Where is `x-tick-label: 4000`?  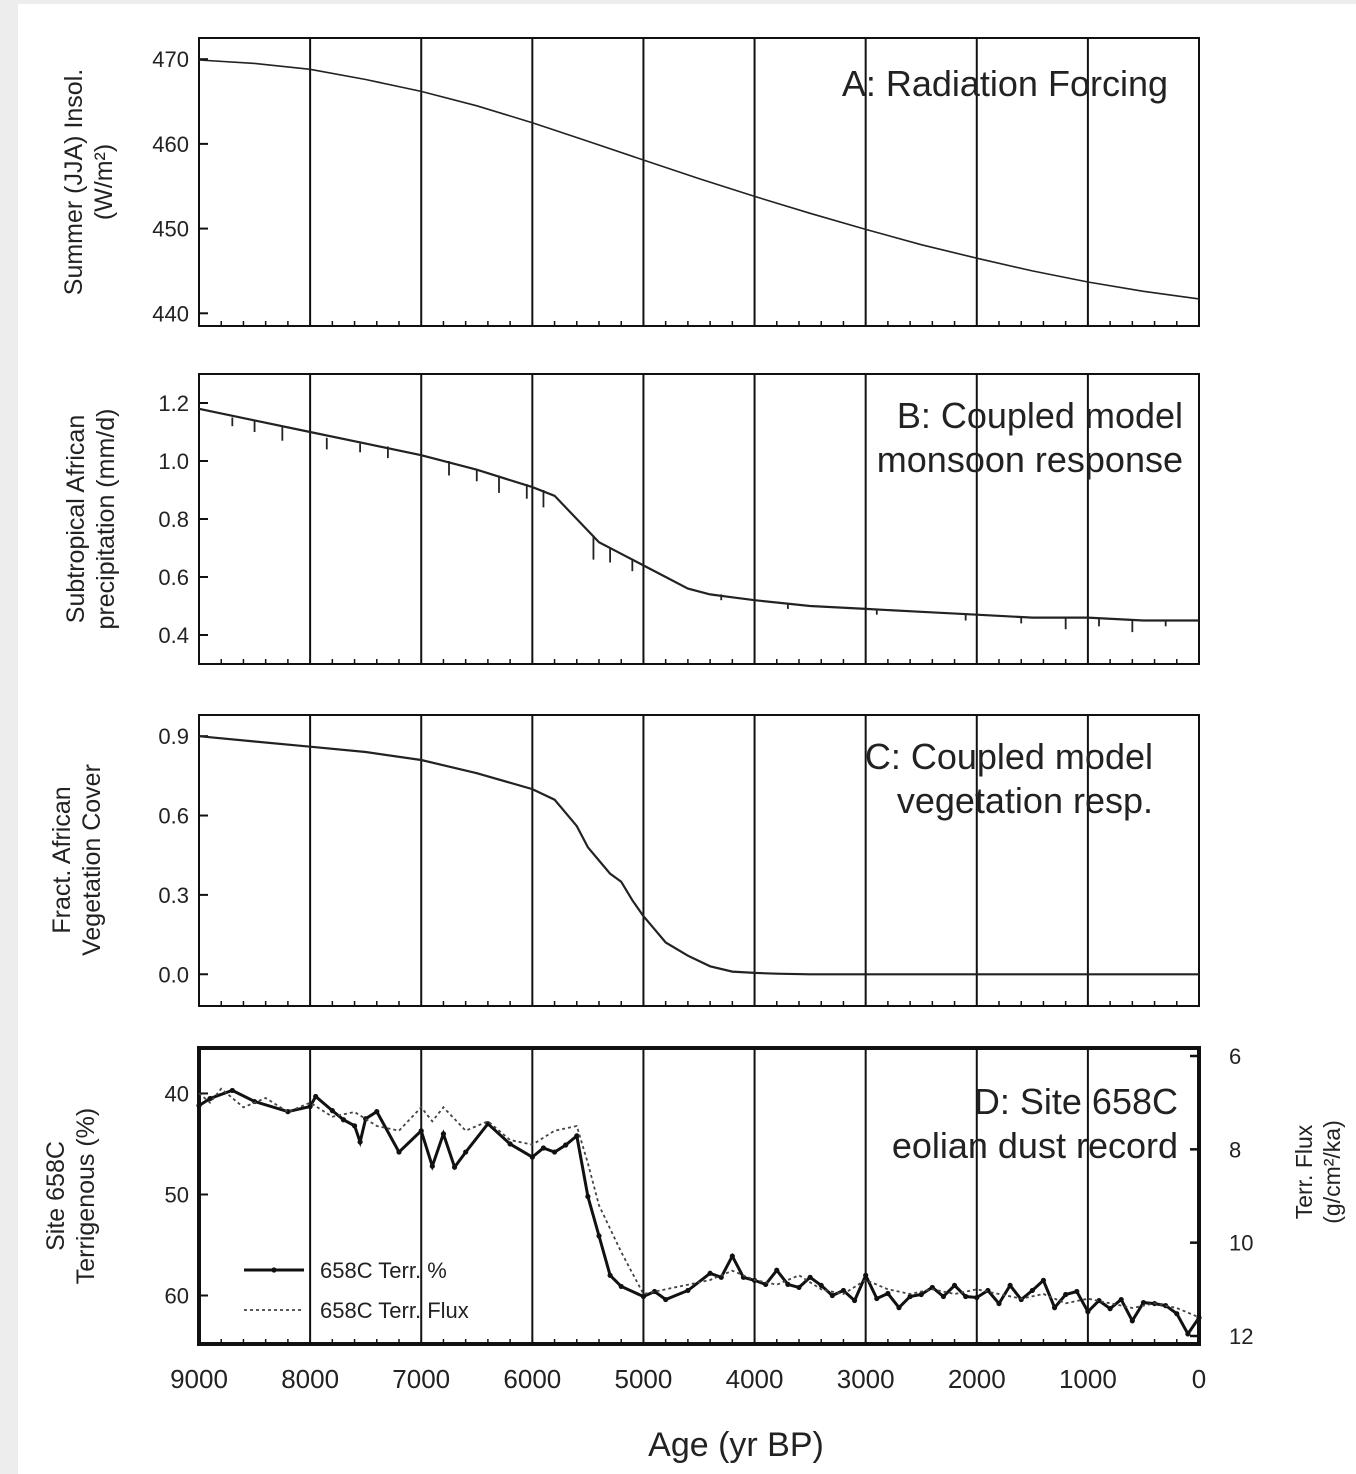 x-tick-label: 4000 is located at coordinates (755, 1379).